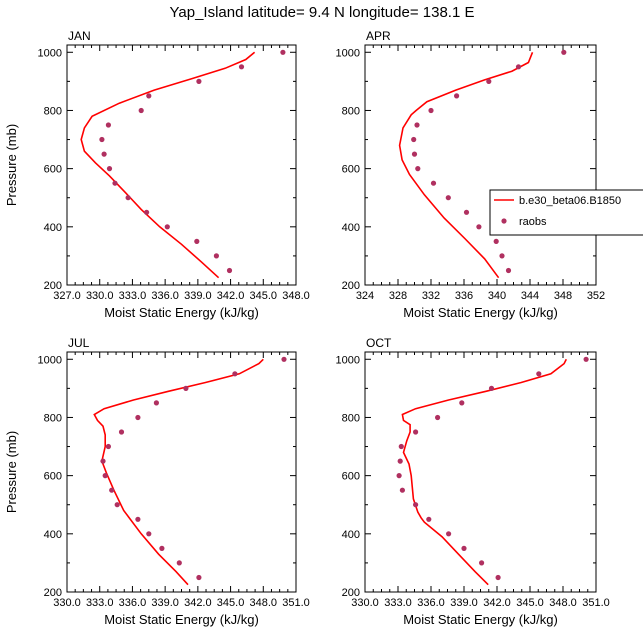 The width and height of the screenshot is (643, 639). I want to click on x-tick-label: 324, so click(365, 296).